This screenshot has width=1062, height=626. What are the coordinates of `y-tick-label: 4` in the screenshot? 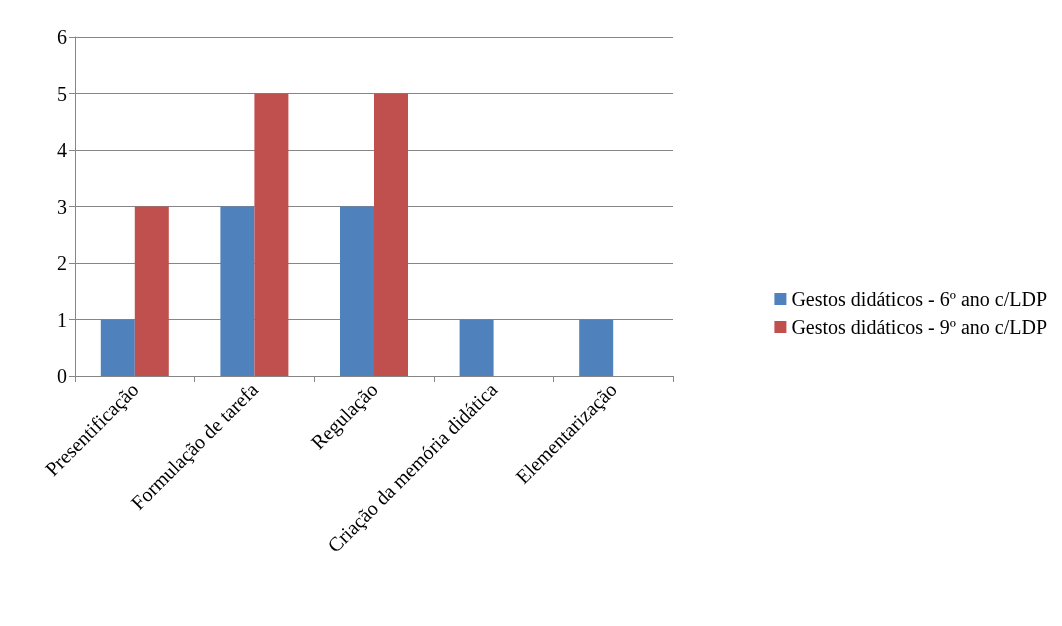 It's located at (62, 150).